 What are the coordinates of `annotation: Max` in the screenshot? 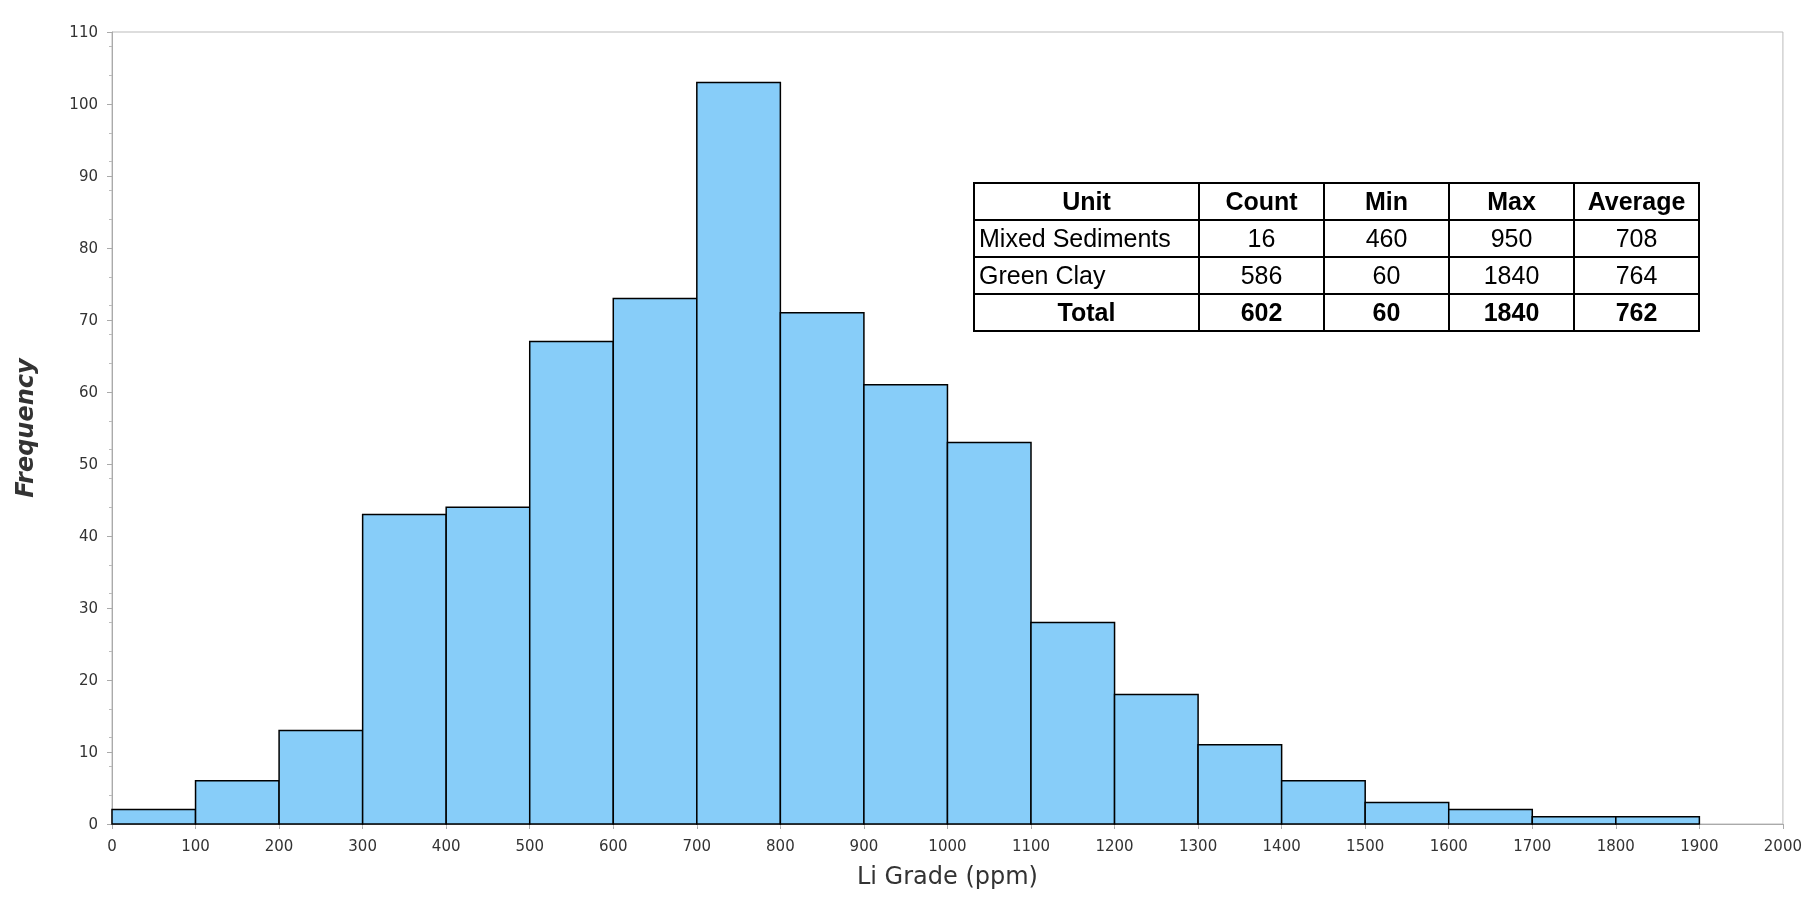 It's located at (1511, 201).